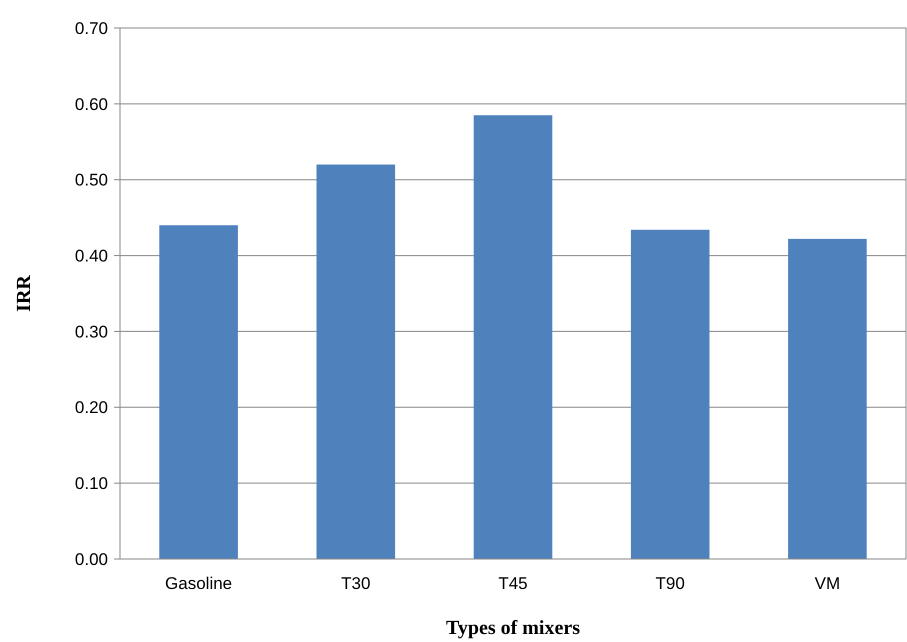 This screenshot has width=907, height=642. Describe the element at coordinates (91, 408) in the screenshot. I see `y-tick-label: 0.20` at that location.